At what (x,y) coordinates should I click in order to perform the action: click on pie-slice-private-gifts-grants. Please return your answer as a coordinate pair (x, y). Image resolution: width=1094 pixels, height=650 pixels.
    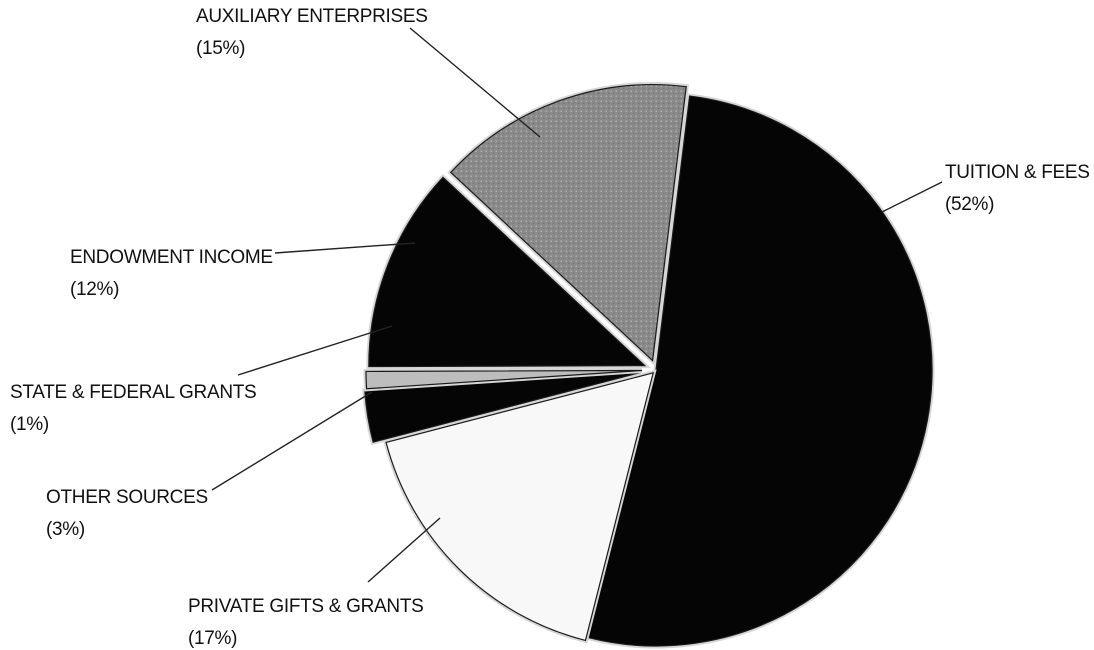
    Looking at the image, I should click on (520, 507).